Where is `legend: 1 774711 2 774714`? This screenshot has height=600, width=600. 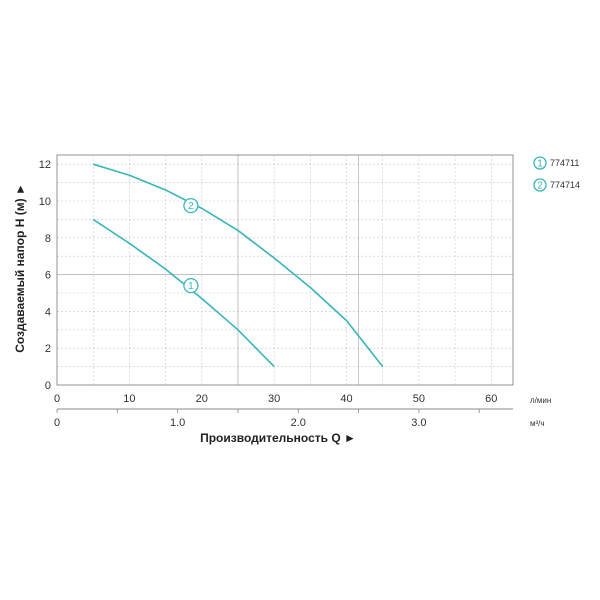 legend: 1 774711 2 774714 is located at coordinates (556, 174).